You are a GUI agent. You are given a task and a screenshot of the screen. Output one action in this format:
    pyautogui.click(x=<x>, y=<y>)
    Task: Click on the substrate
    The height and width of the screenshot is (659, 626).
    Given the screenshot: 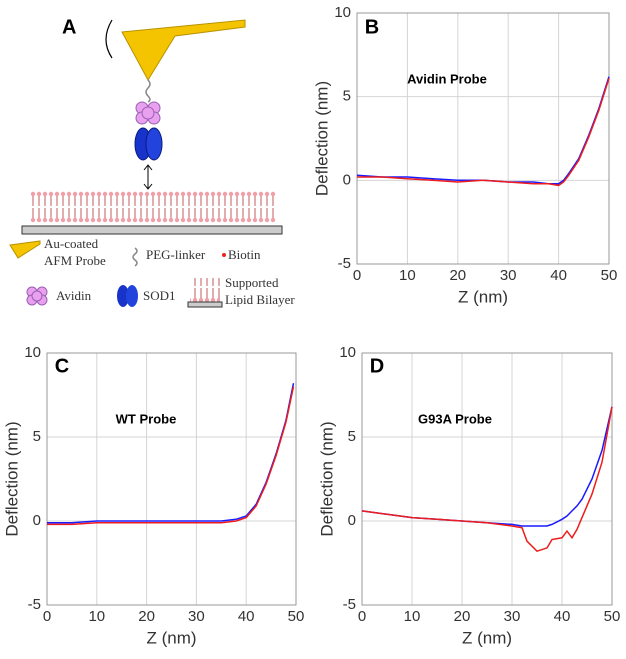 What is the action you would take?
    pyautogui.click(x=152, y=230)
    